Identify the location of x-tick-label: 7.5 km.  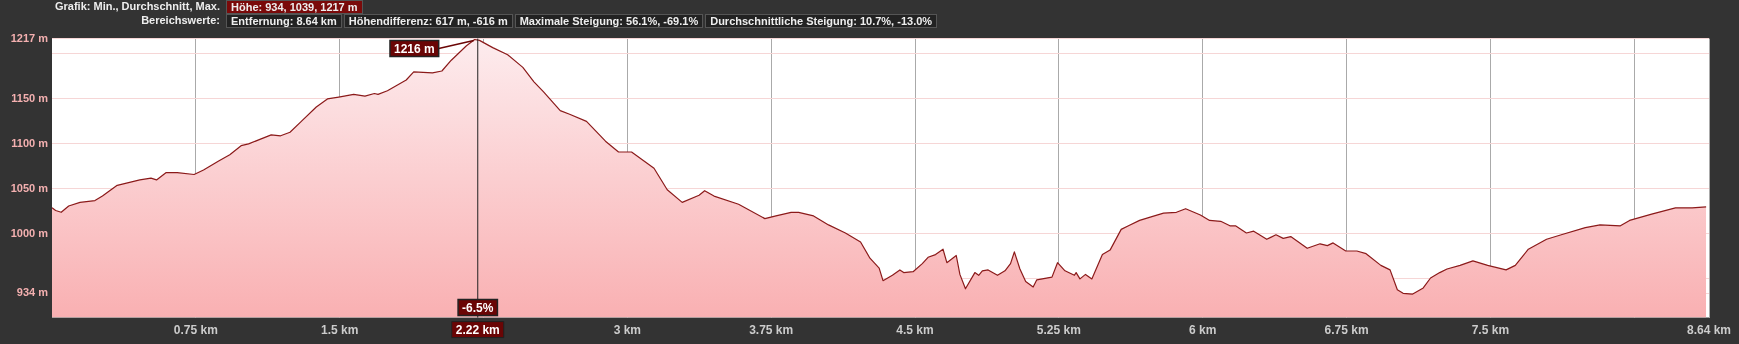
(1490, 330).